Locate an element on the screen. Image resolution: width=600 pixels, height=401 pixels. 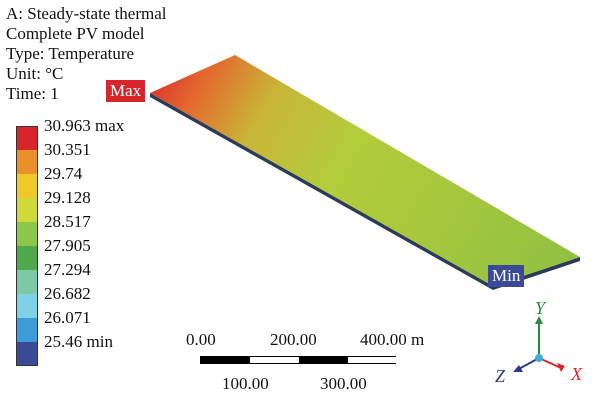
legend-item: 27.905 is located at coordinates (96, 253).